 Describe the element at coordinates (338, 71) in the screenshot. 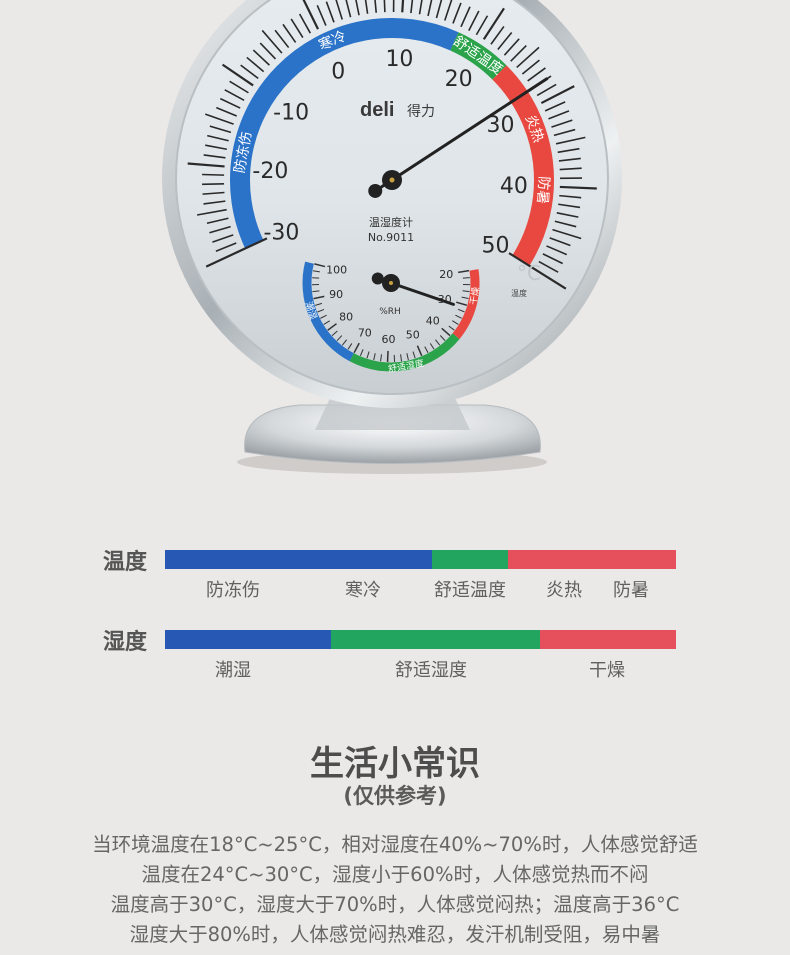

I see `temperature-tick-label: 0` at that location.